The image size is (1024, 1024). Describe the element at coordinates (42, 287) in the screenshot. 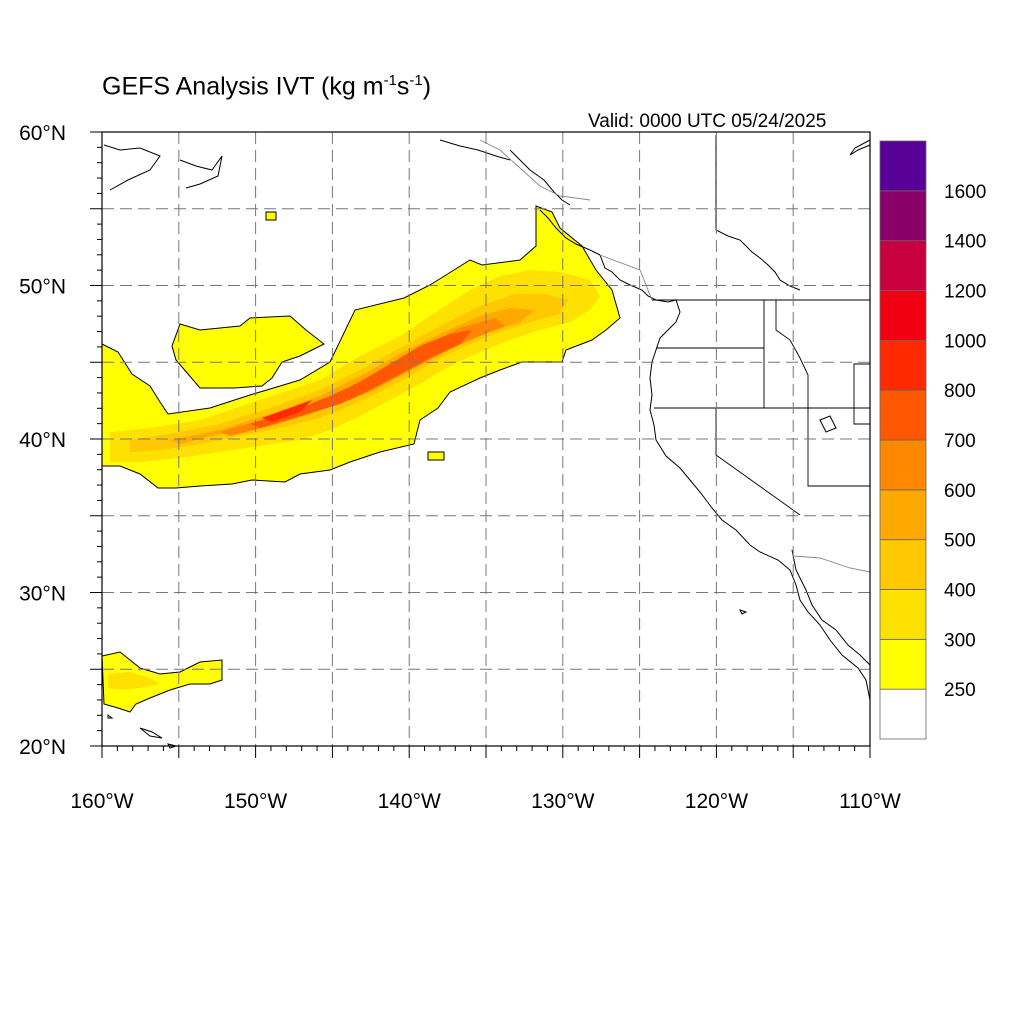

I see `lat-tick-label: 50°N` at that location.